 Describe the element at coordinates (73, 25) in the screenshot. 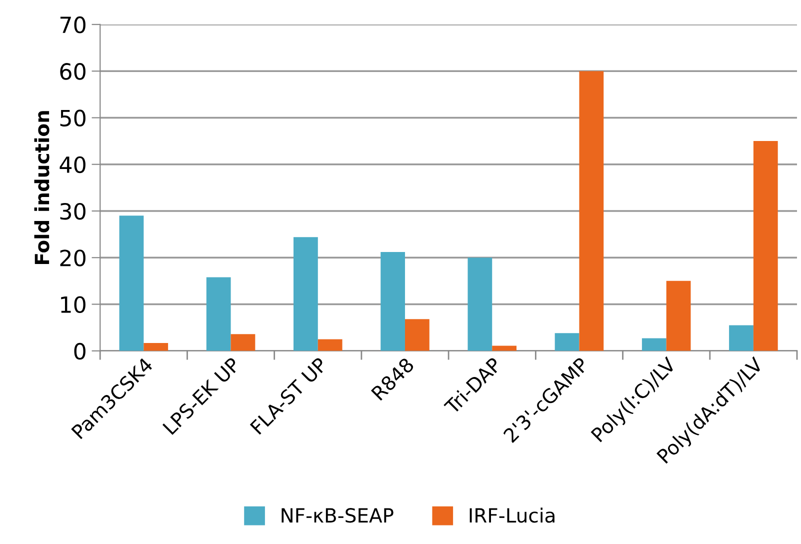

I see `y-tick-label: 70` at that location.